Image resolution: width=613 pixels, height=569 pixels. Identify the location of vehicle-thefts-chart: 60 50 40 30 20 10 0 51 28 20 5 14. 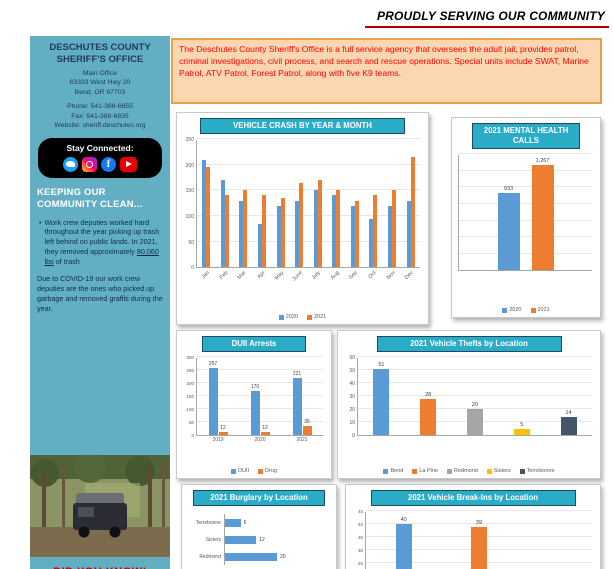
(469, 395).